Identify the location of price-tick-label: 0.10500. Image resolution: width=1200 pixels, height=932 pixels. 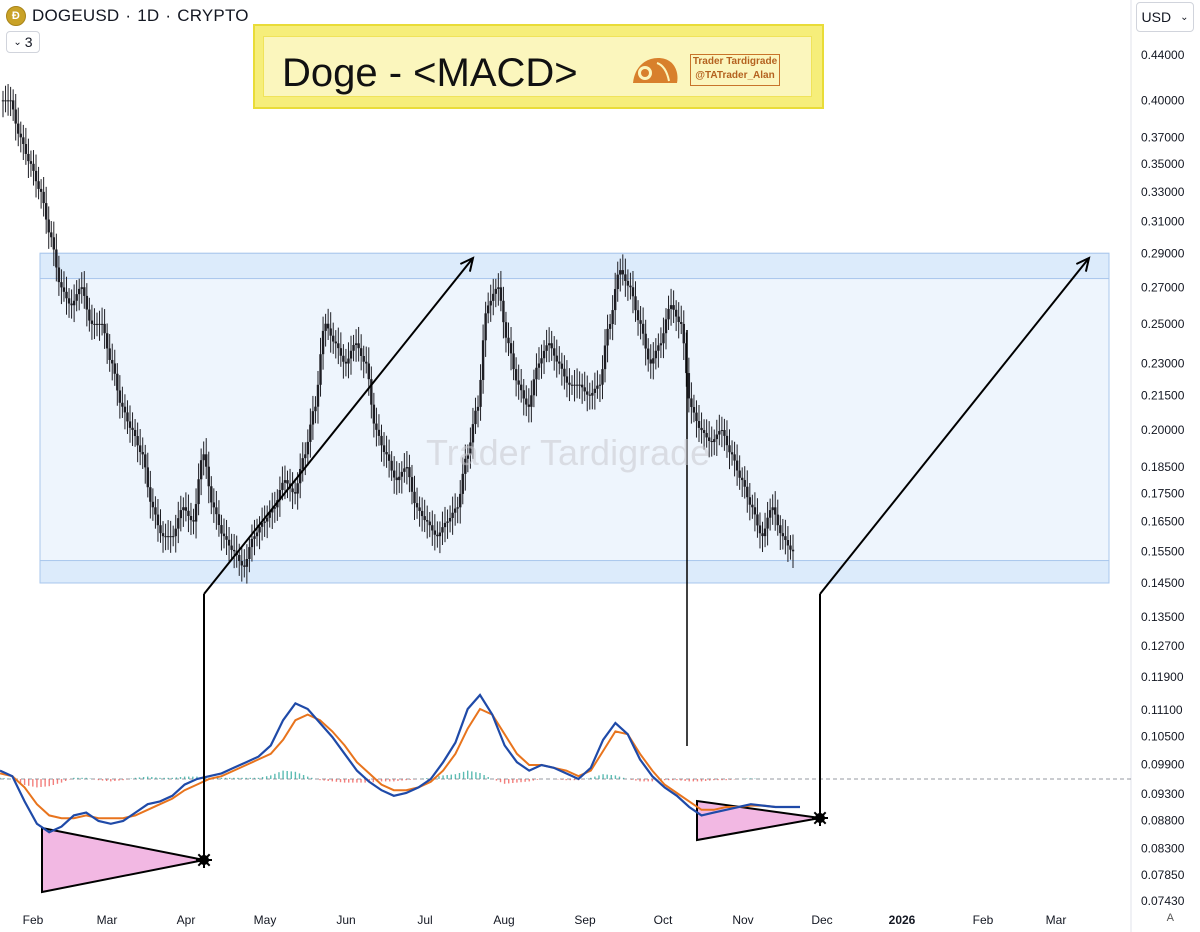
(1163, 737).